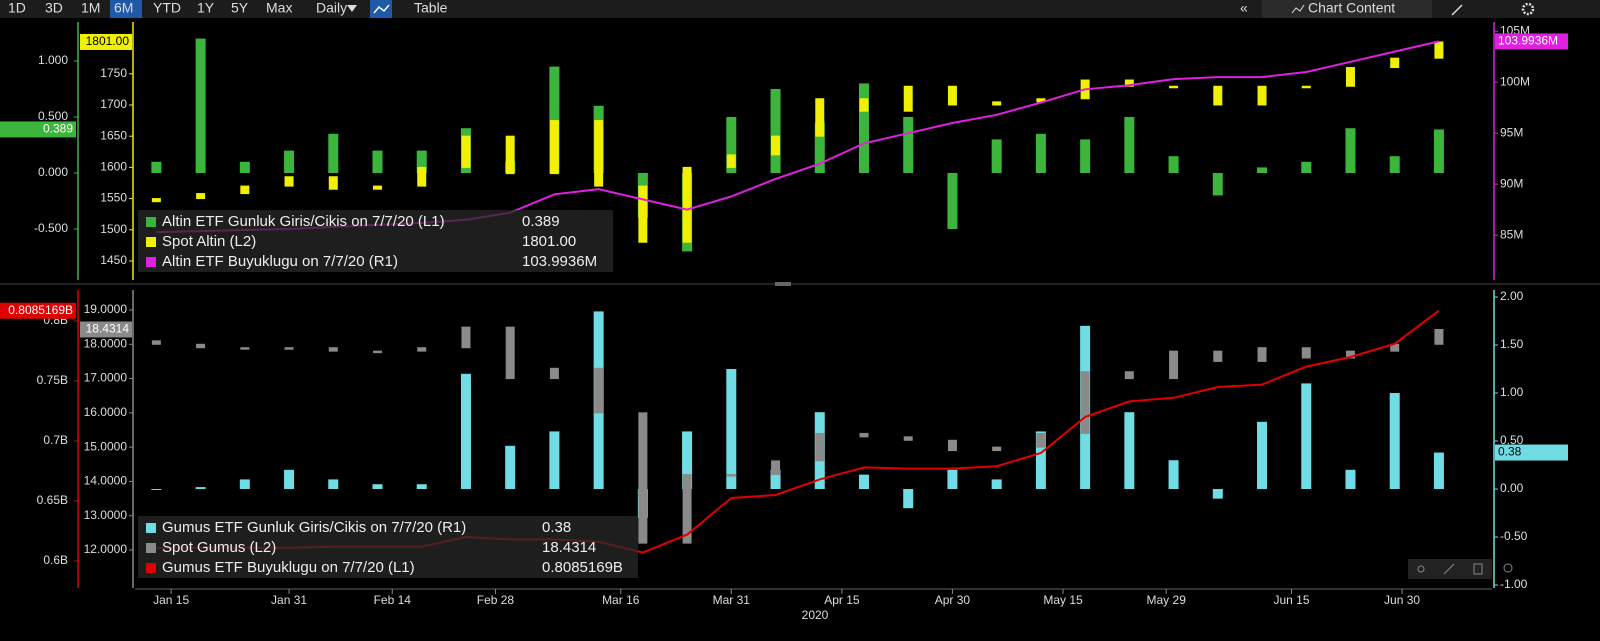  What do you see at coordinates (167, 8) in the screenshot?
I see `range-button: YTD` at bounding box center [167, 8].